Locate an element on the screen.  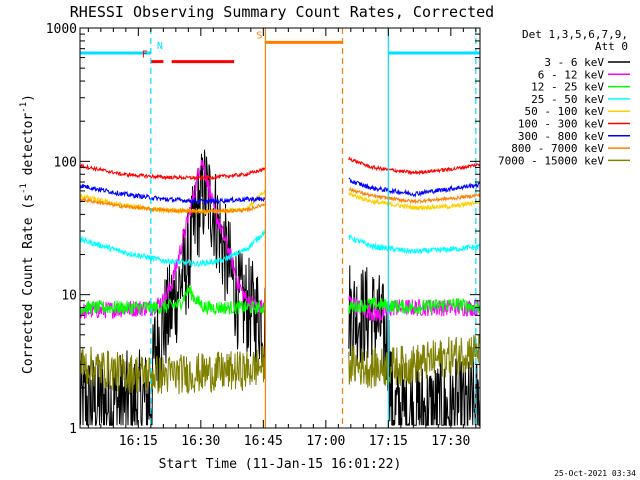
y-tick-label: 1 is located at coordinates (73, 429).